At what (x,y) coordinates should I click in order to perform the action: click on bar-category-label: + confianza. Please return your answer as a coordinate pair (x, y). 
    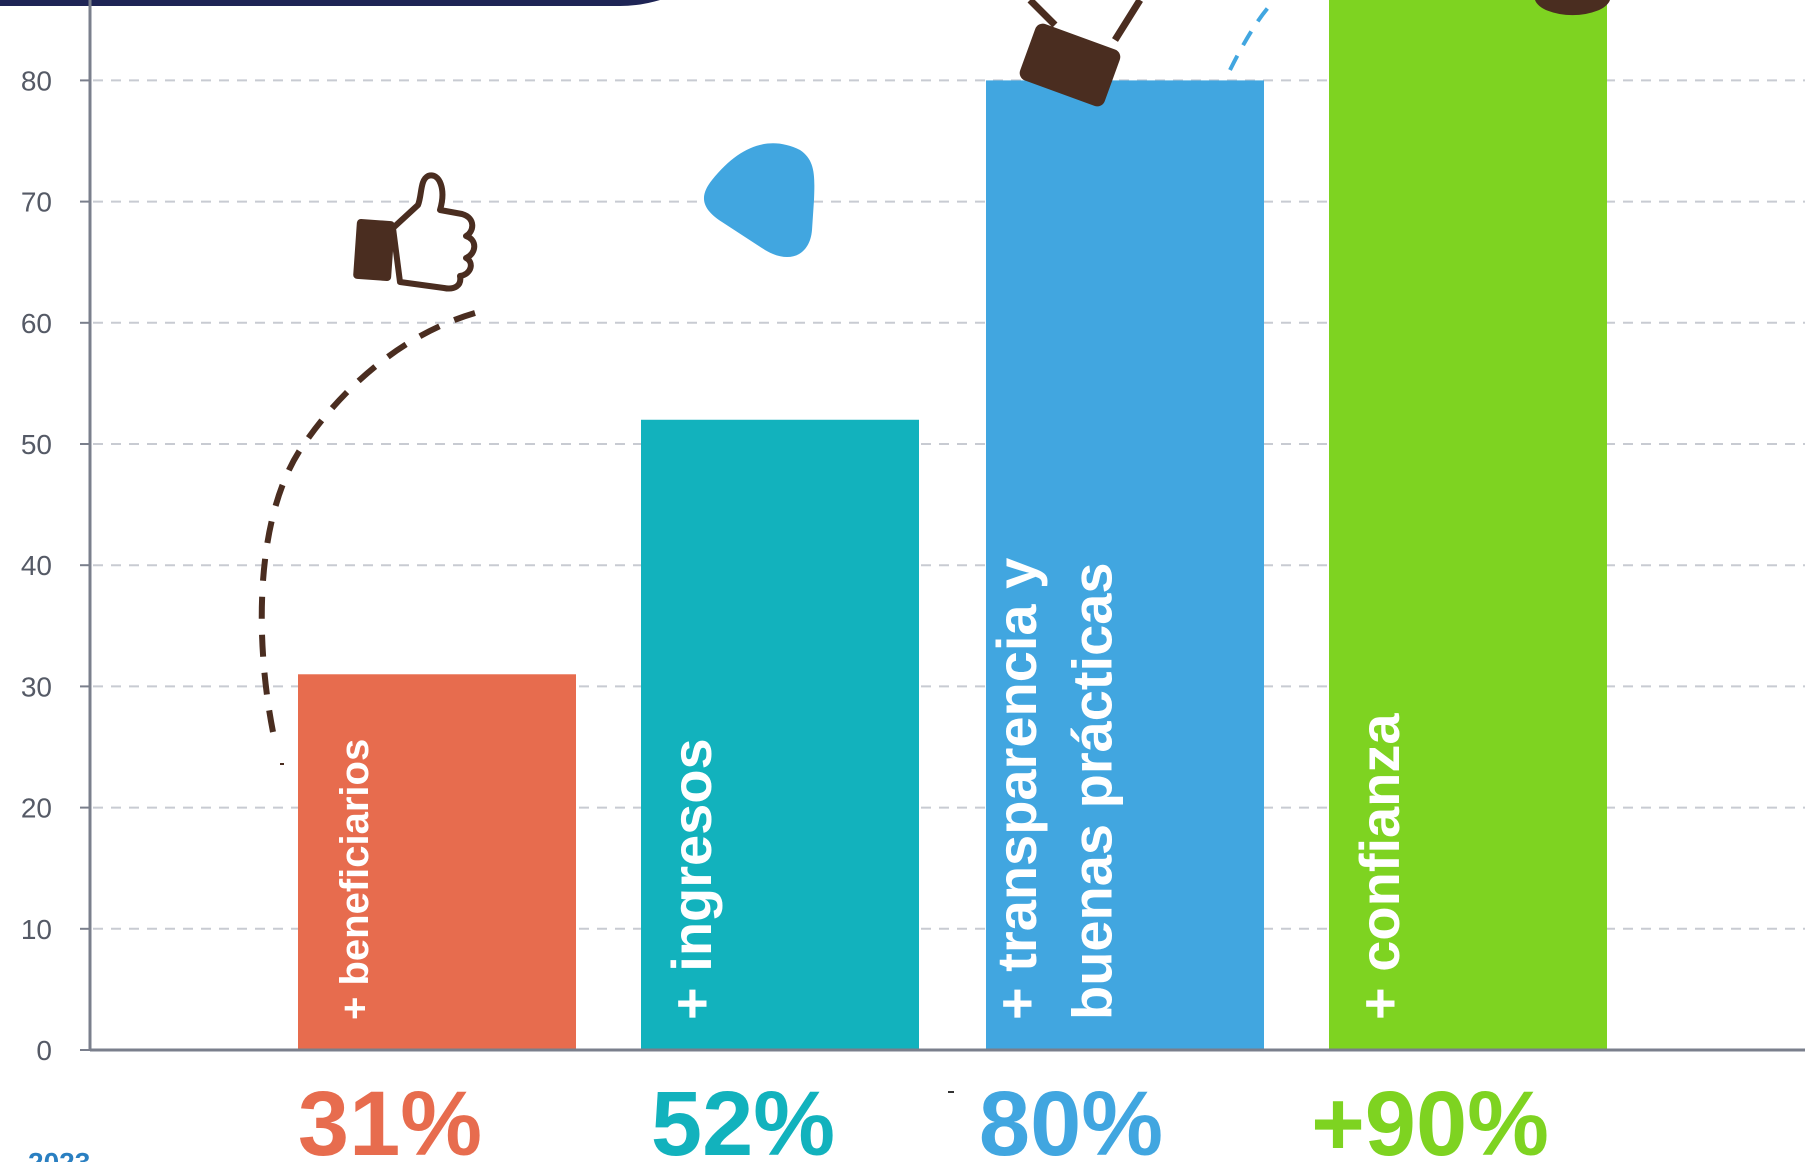
    Looking at the image, I should click on (1379, 866).